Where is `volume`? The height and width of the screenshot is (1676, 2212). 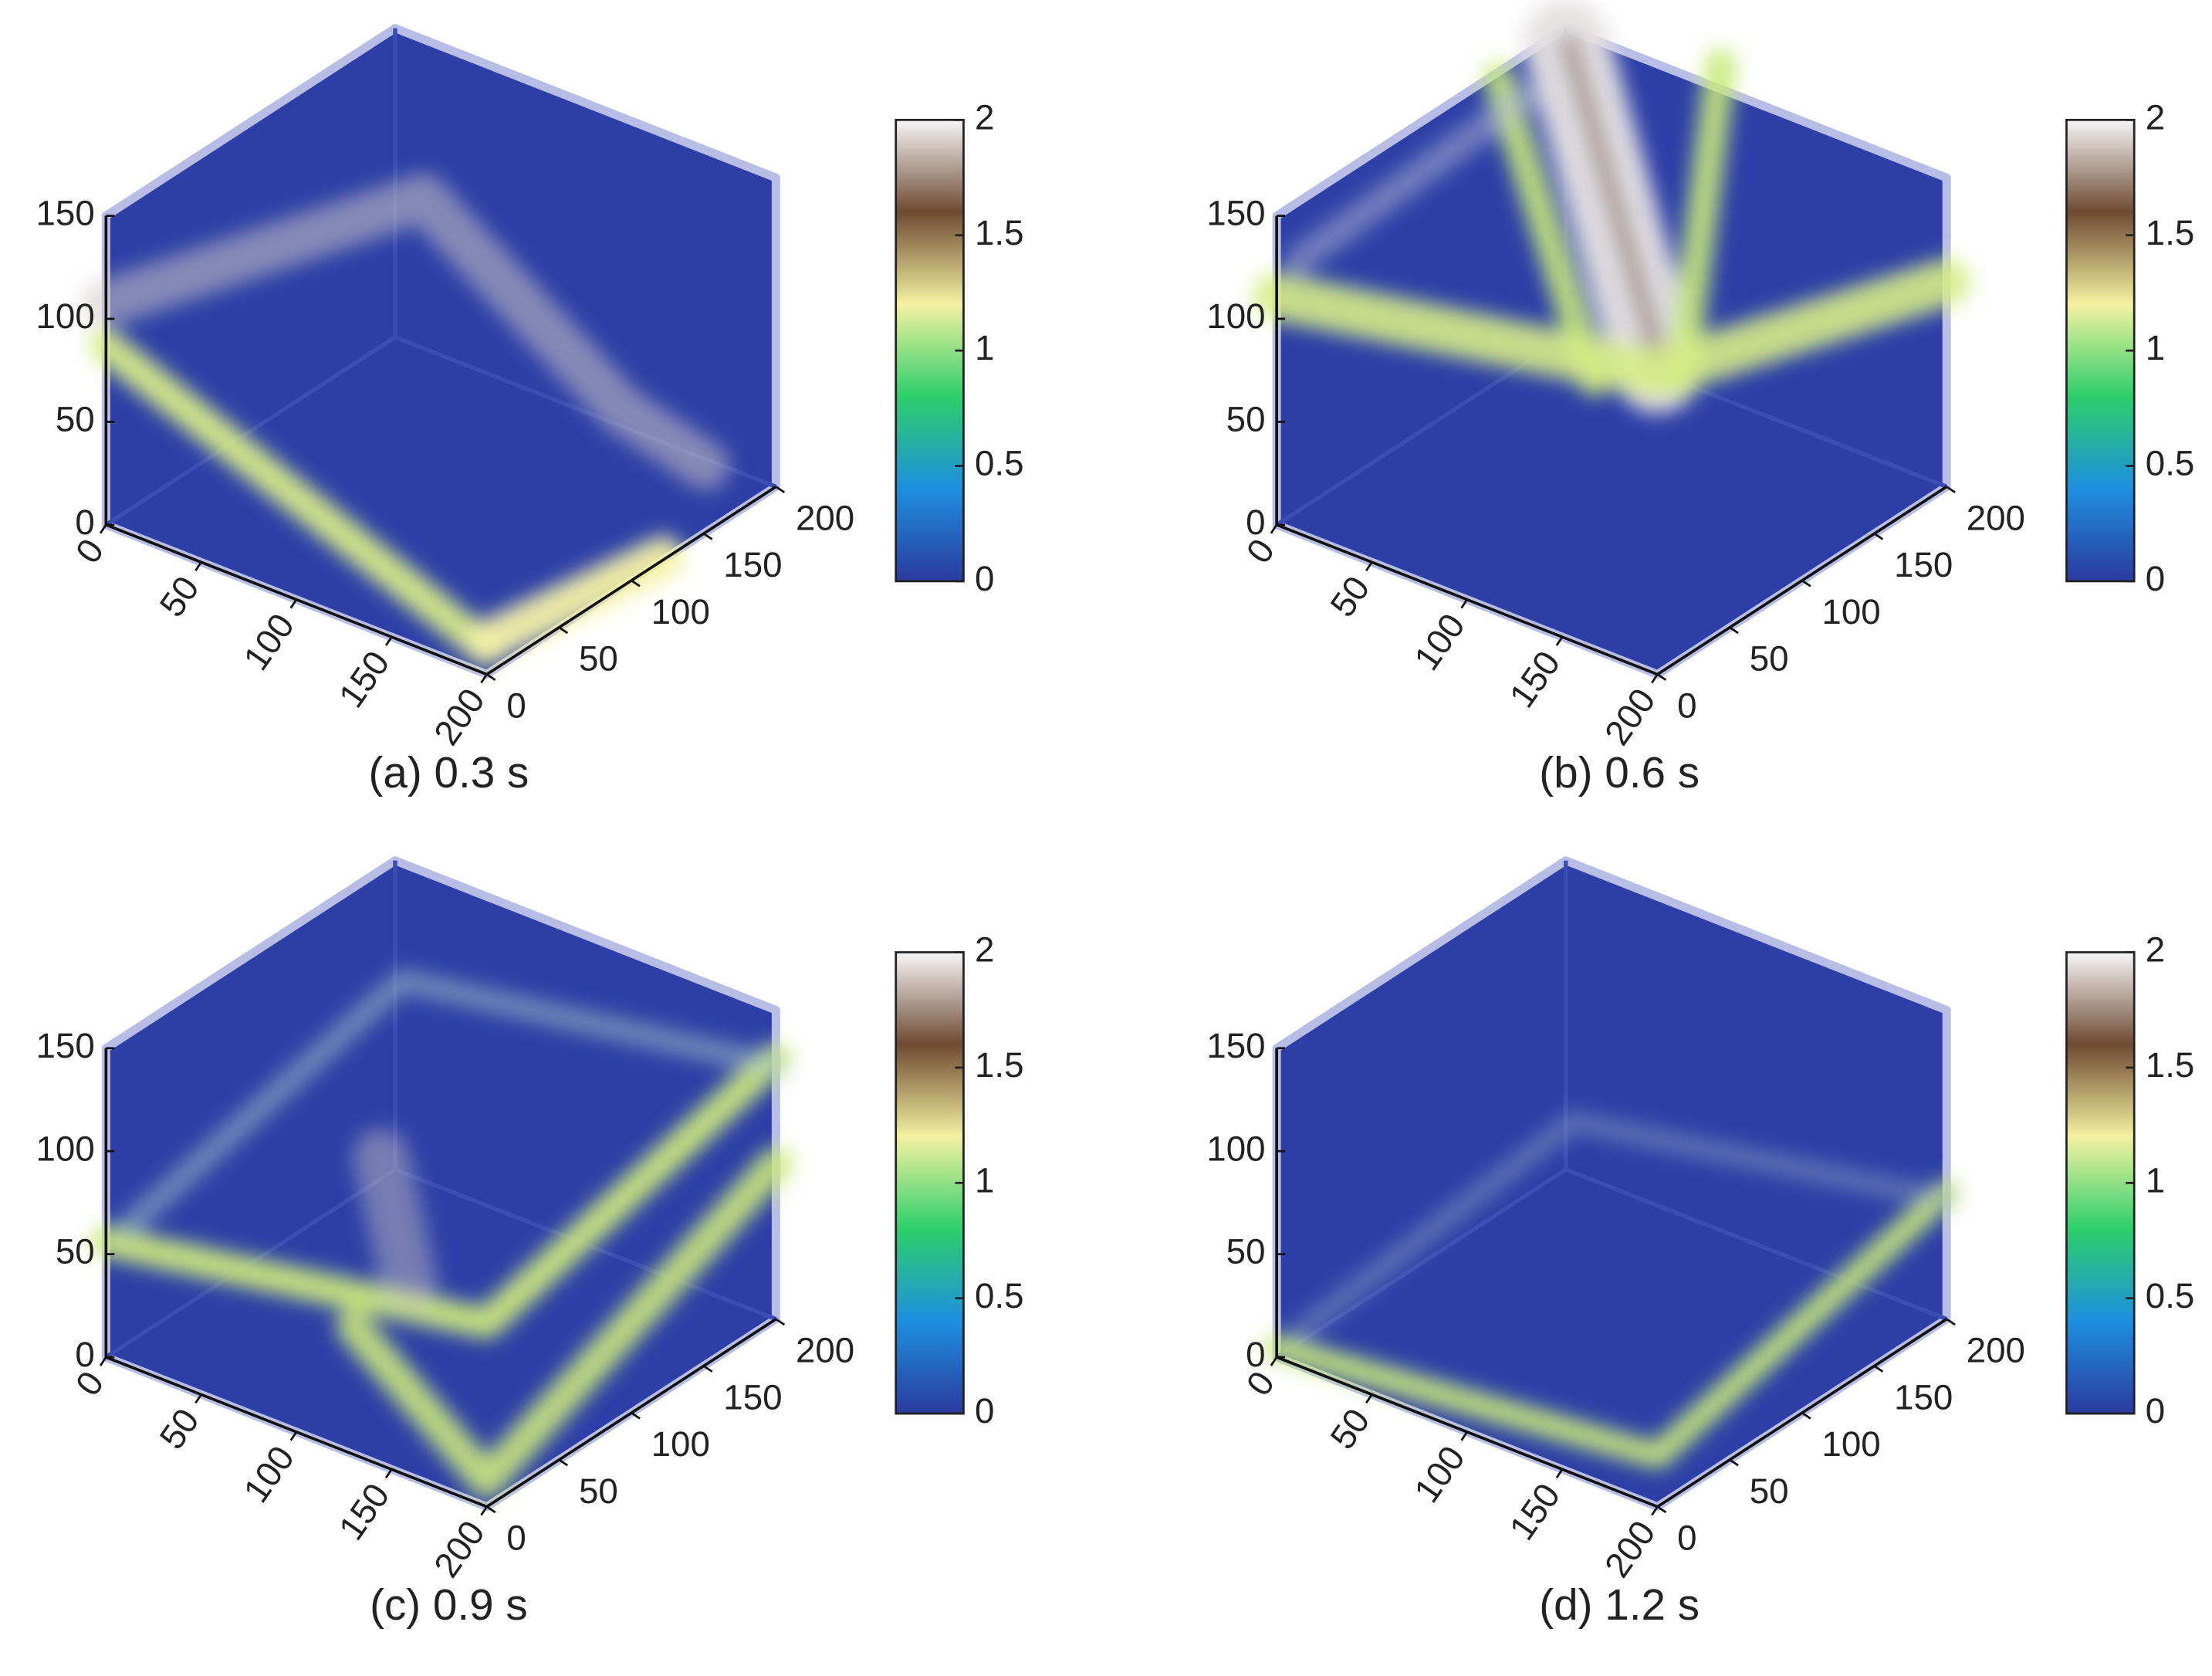 volume is located at coordinates (440, 351).